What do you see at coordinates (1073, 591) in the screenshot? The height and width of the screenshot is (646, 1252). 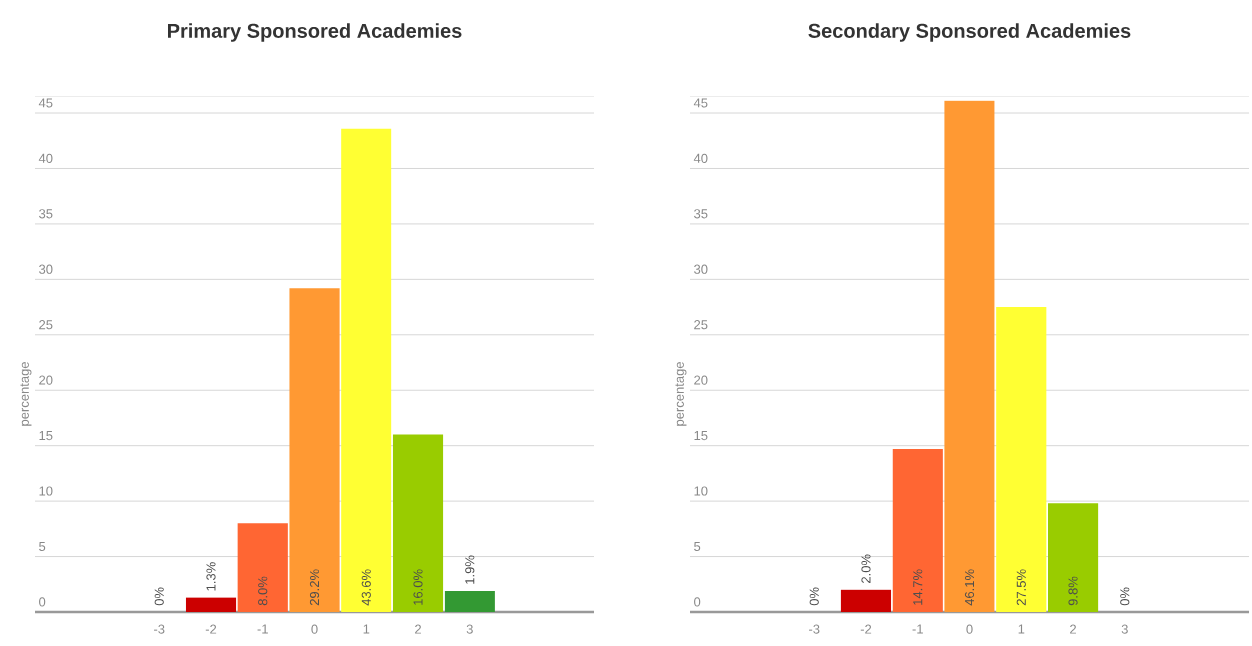 I see `data-label: 9.8%` at bounding box center [1073, 591].